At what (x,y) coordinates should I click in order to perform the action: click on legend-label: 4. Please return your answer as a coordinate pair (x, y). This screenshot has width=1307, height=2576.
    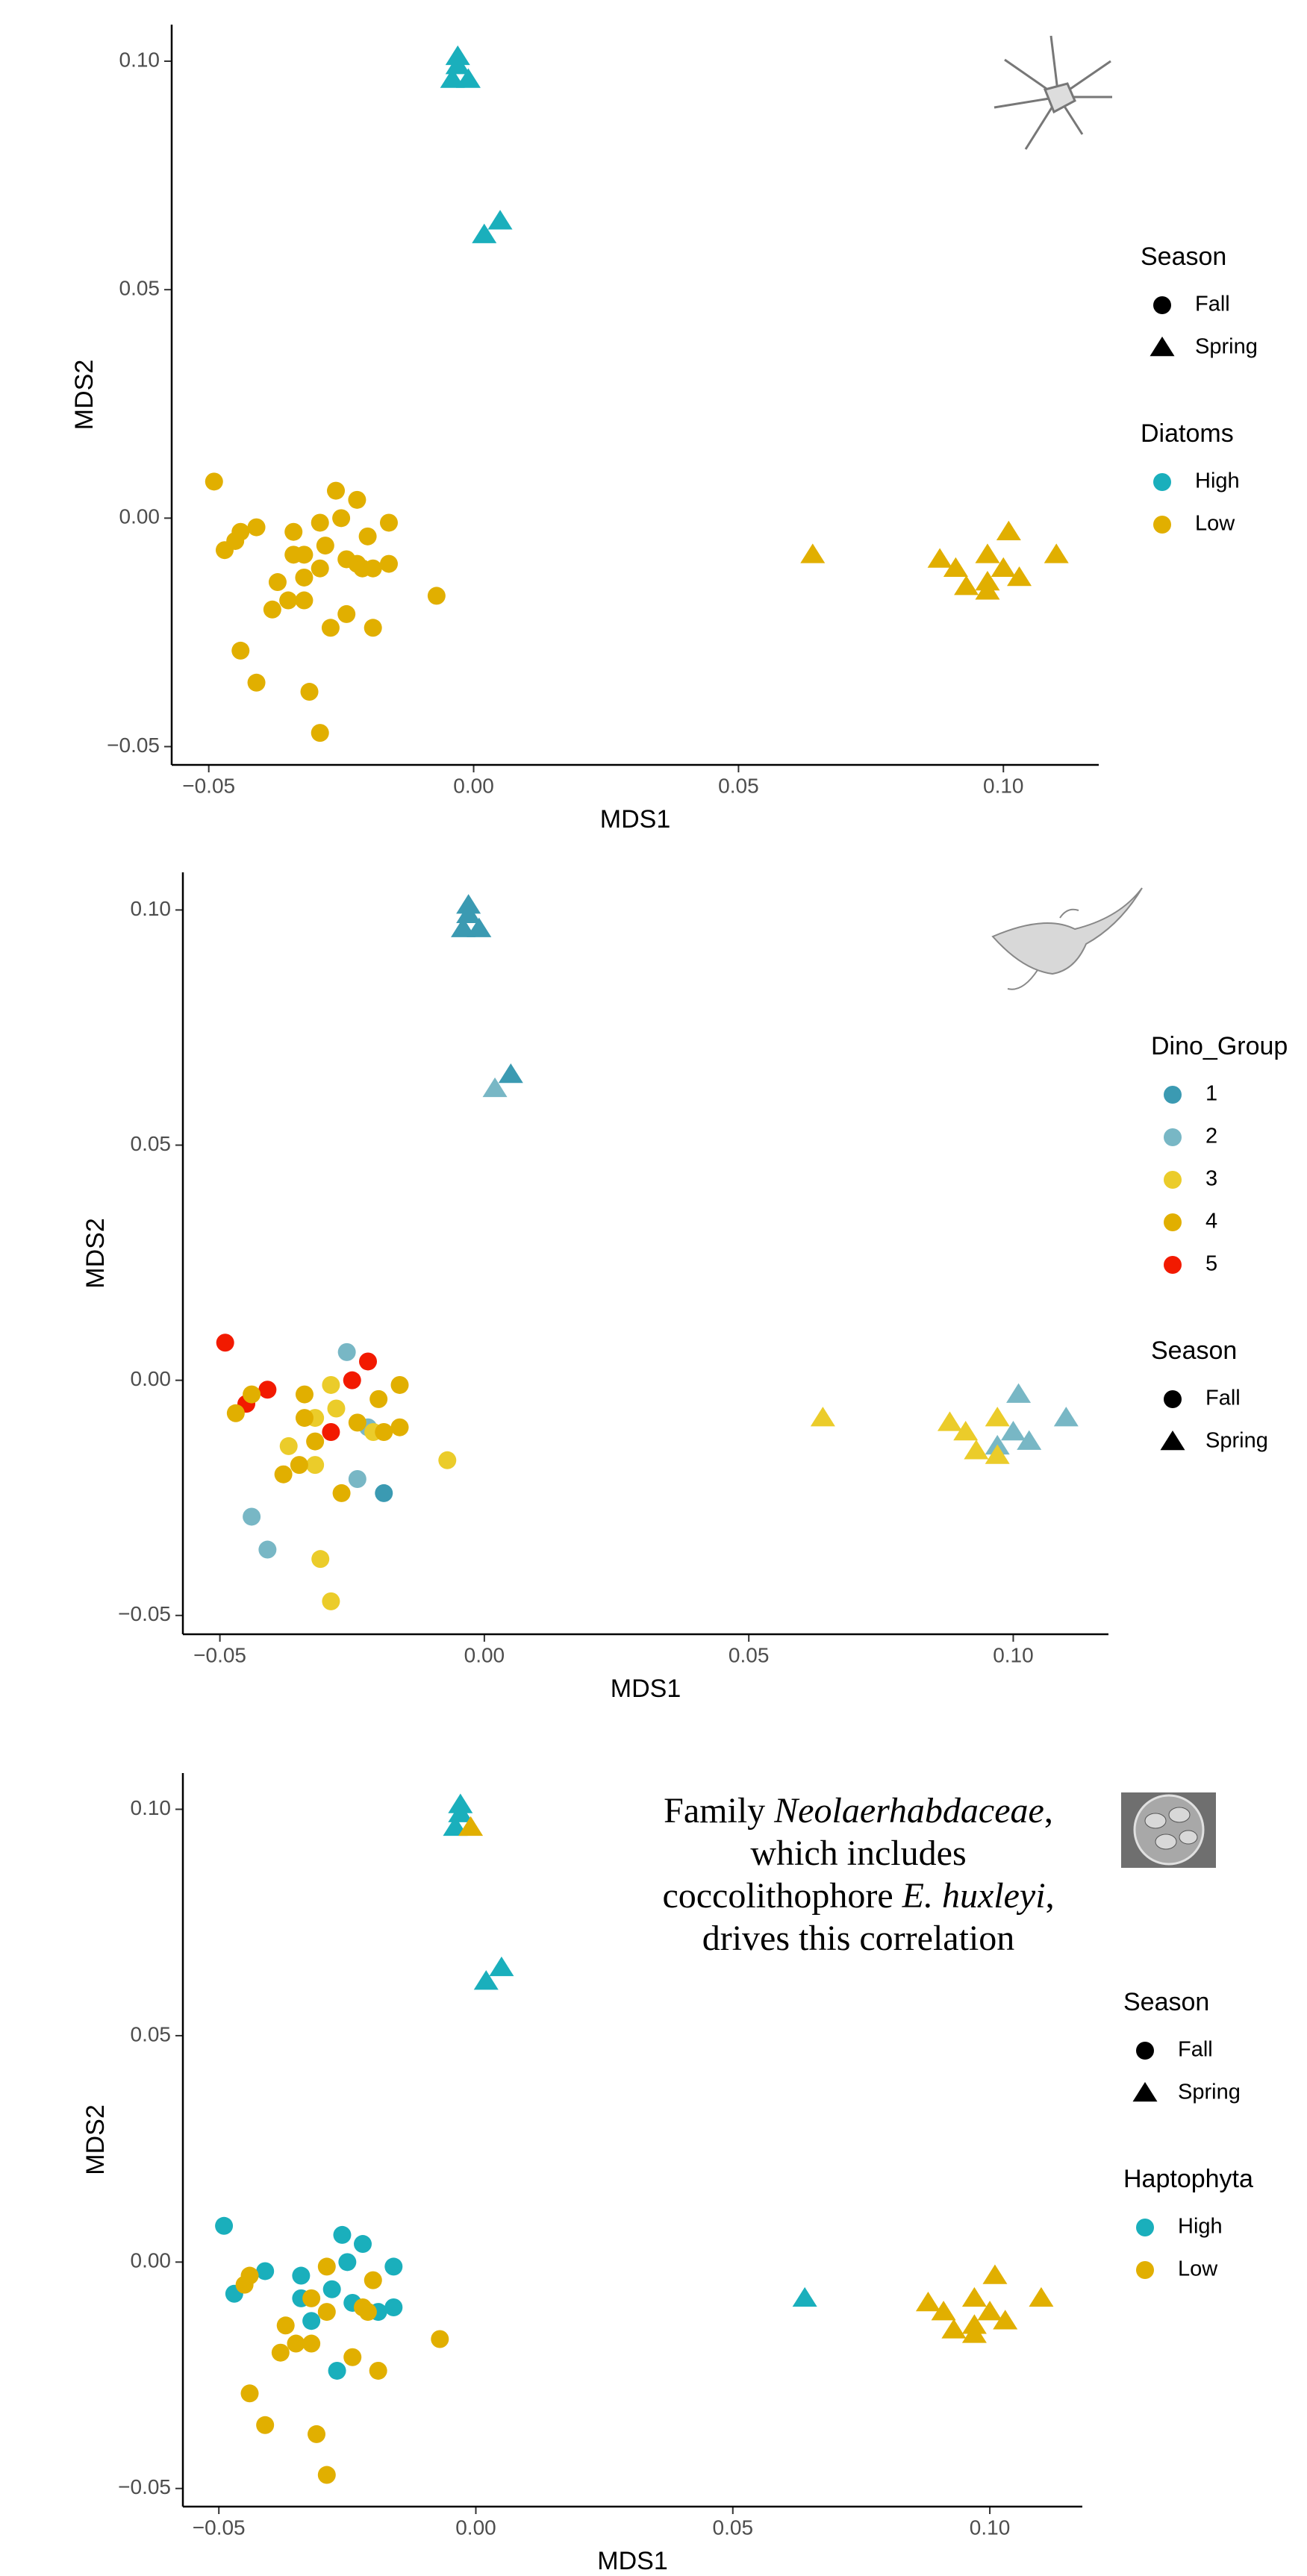
    Looking at the image, I should click on (1211, 1222).